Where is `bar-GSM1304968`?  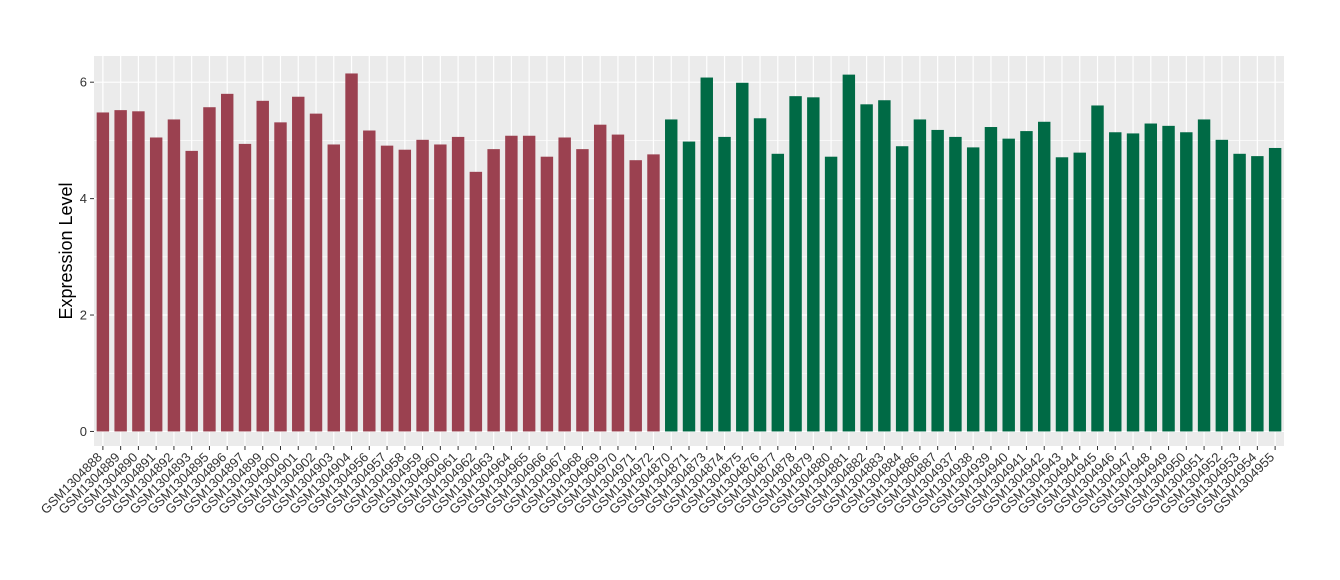
bar-GSM1304968 is located at coordinates (582, 290).